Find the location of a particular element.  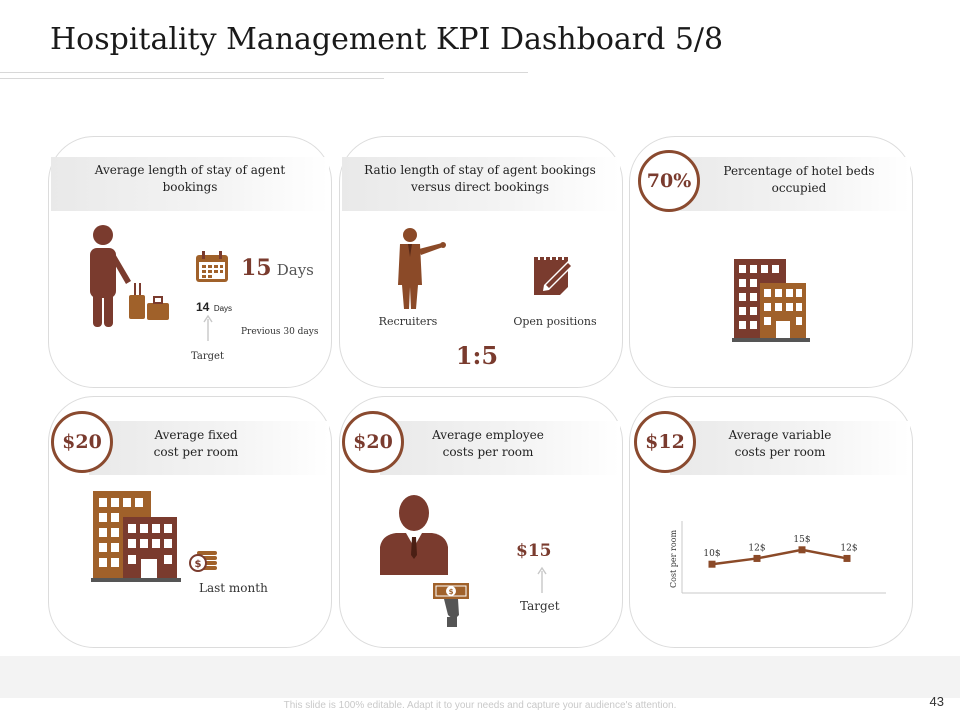

card-label: Average fixed cost per room is located at coordinates (196, 443).